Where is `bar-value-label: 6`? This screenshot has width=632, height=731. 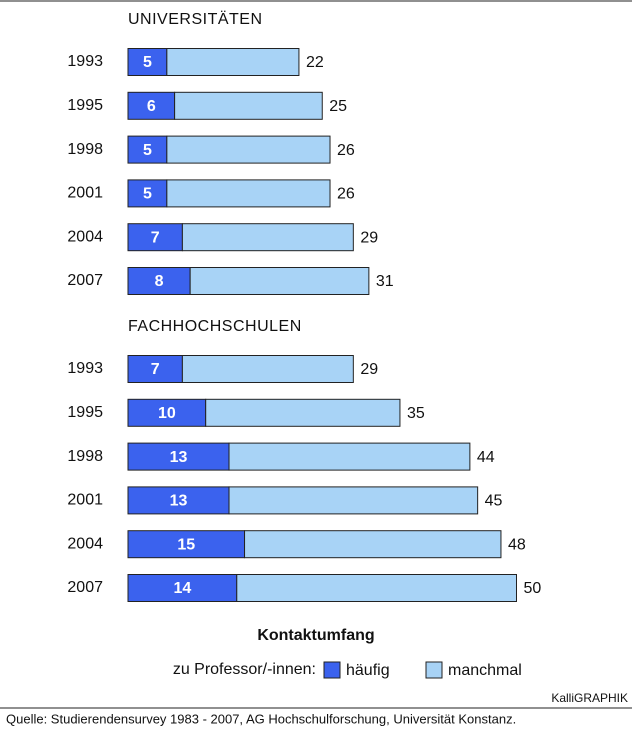
bar-value-label: 6 is located at coordinates (151, 106).